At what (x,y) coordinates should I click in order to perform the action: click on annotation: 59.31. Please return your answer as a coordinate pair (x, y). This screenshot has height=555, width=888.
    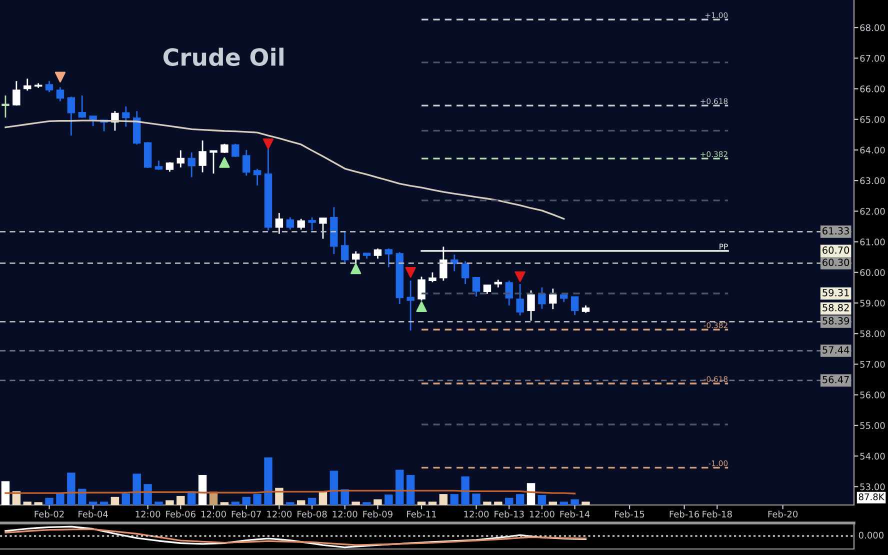
    Looking at the image, I should click on (835, 292).